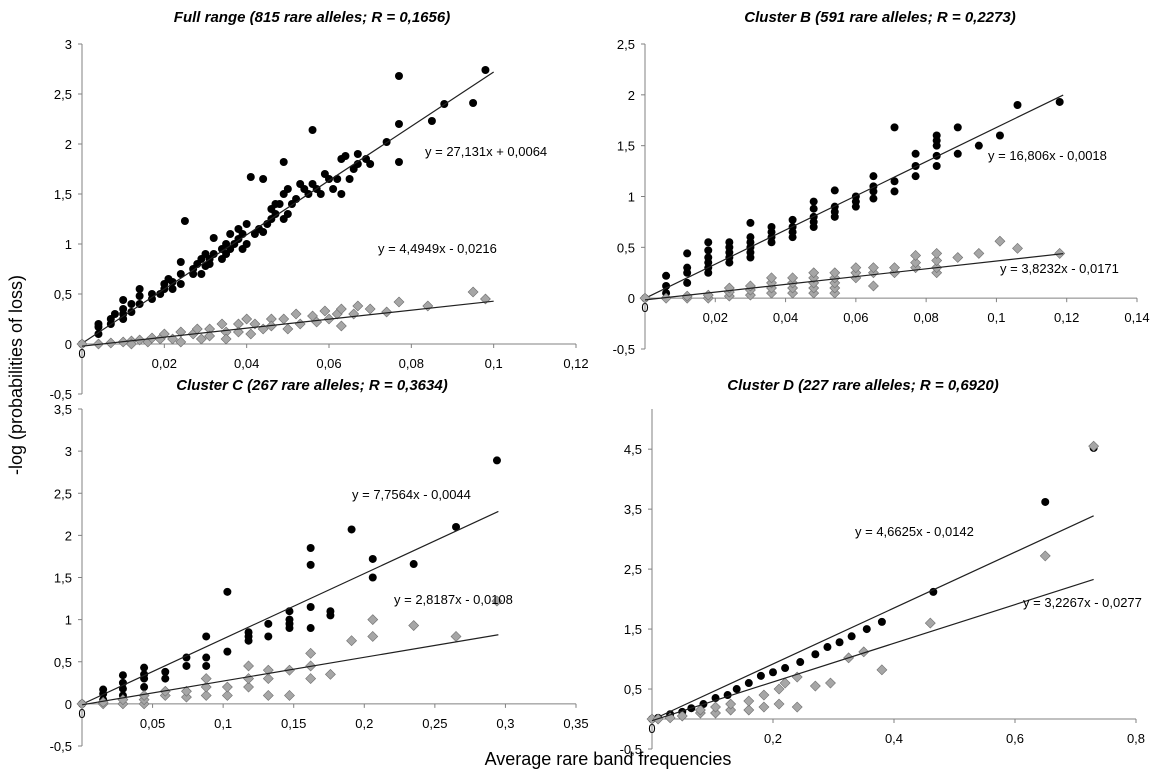 The image size is (1164, 774). I want to click on panel-title: Cluster B (591 rare alleles; R = 0,2273), so click(879, 17).